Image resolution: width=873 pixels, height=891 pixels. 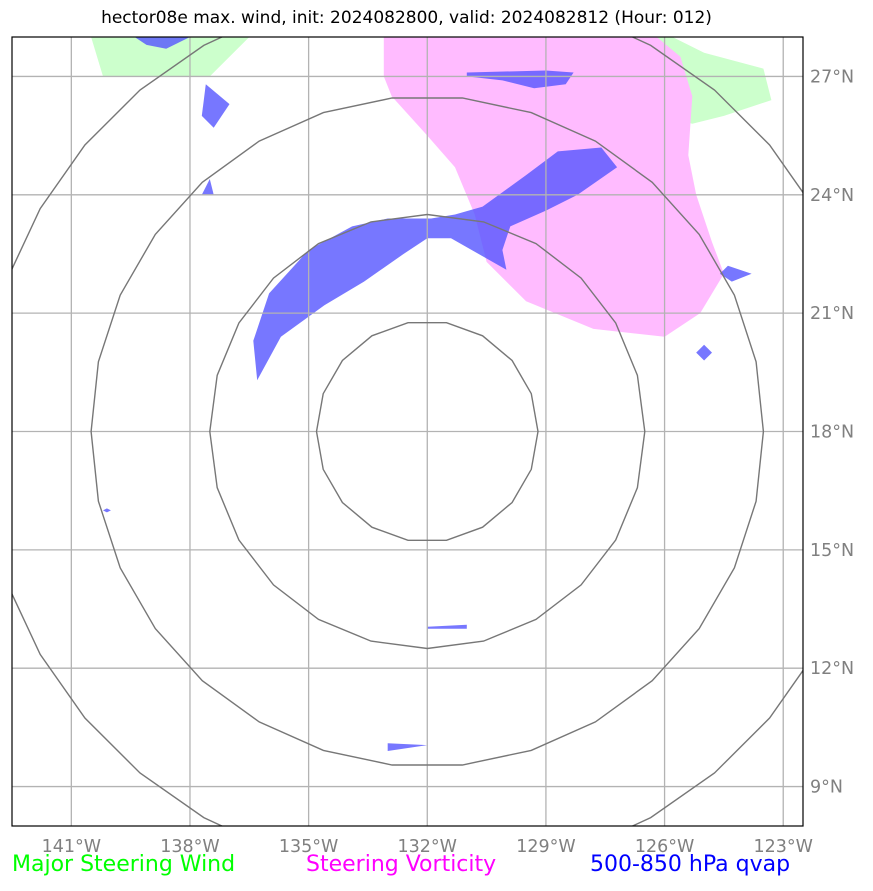 I want to click on y-tick-label: 12°N, so click(x=832, y=669).